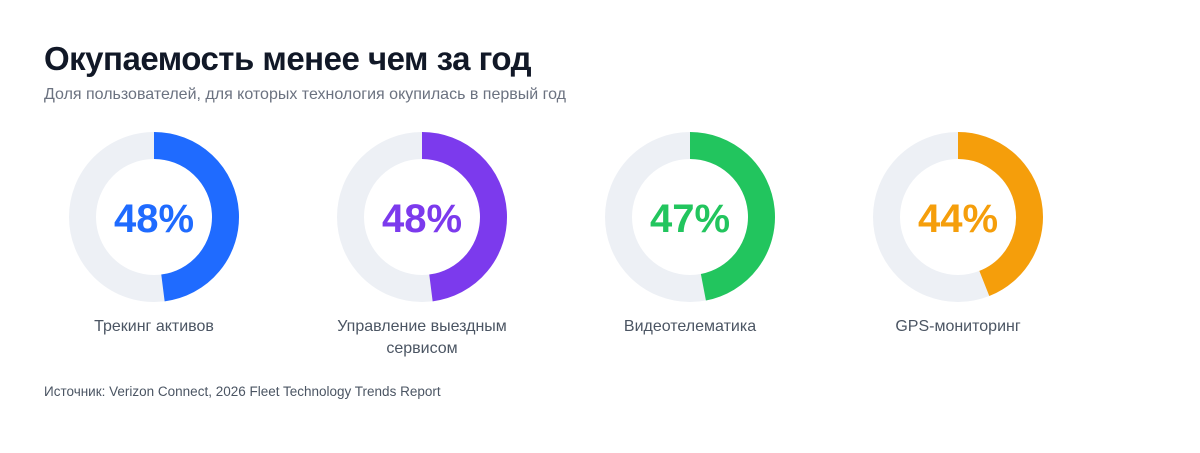 The width and height of the screenshot is (1200, 453). I want to click on value-label: 47%, so click(690, 219).